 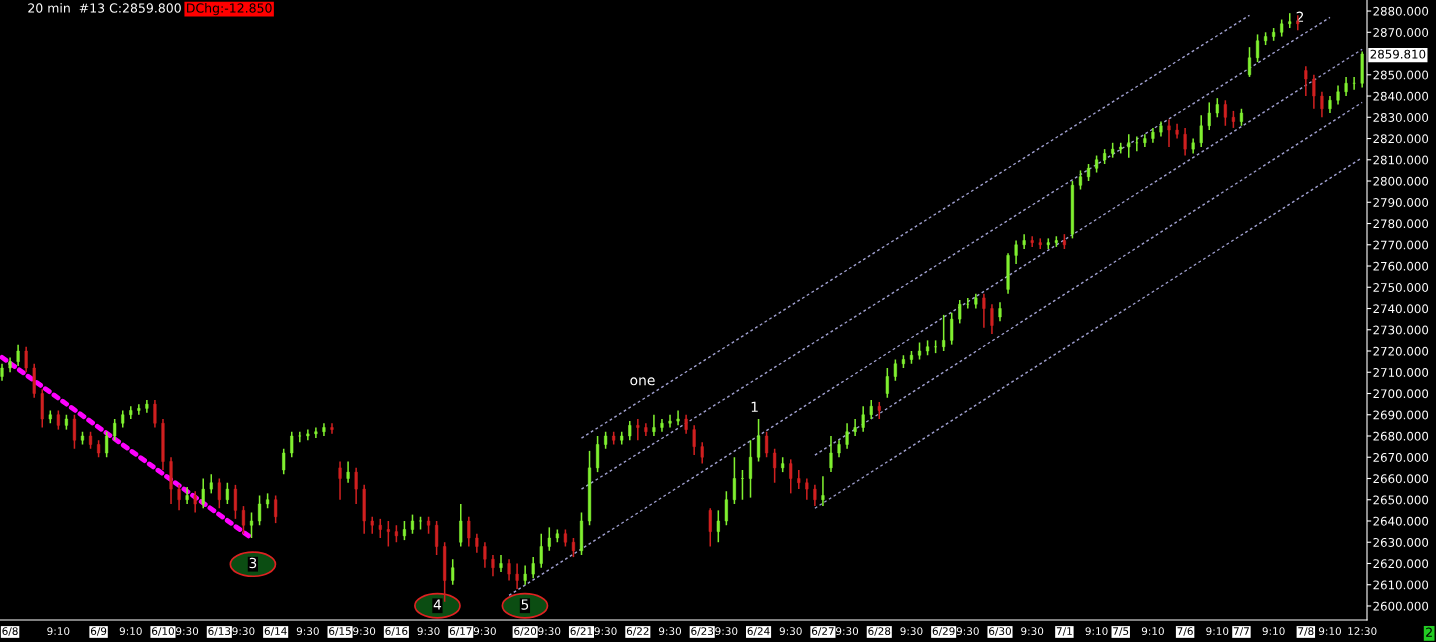 I want to click on annotation: 2, so click(x=1300, y=16).